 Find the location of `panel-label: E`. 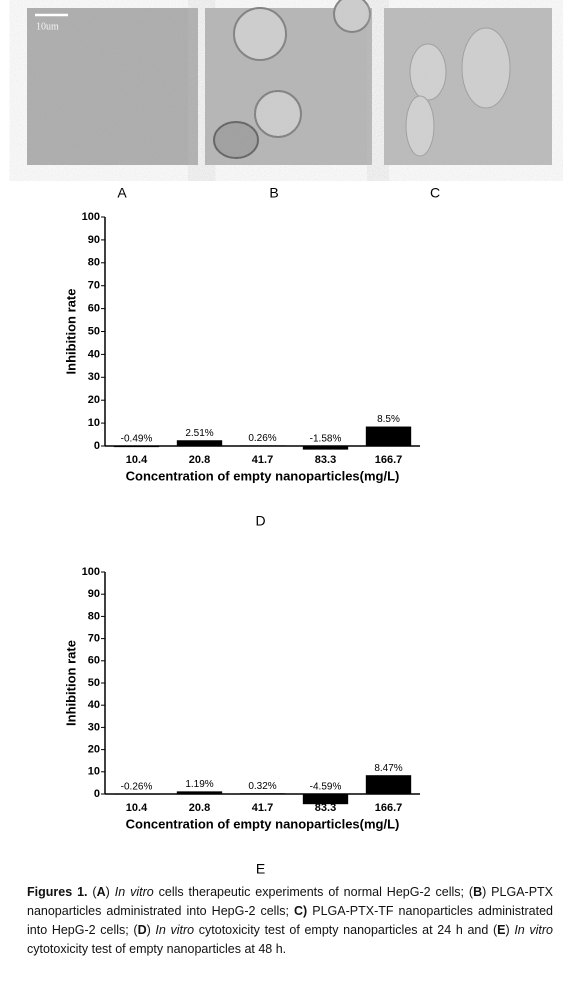

panel-label: E is located at coordinates (260, 869).